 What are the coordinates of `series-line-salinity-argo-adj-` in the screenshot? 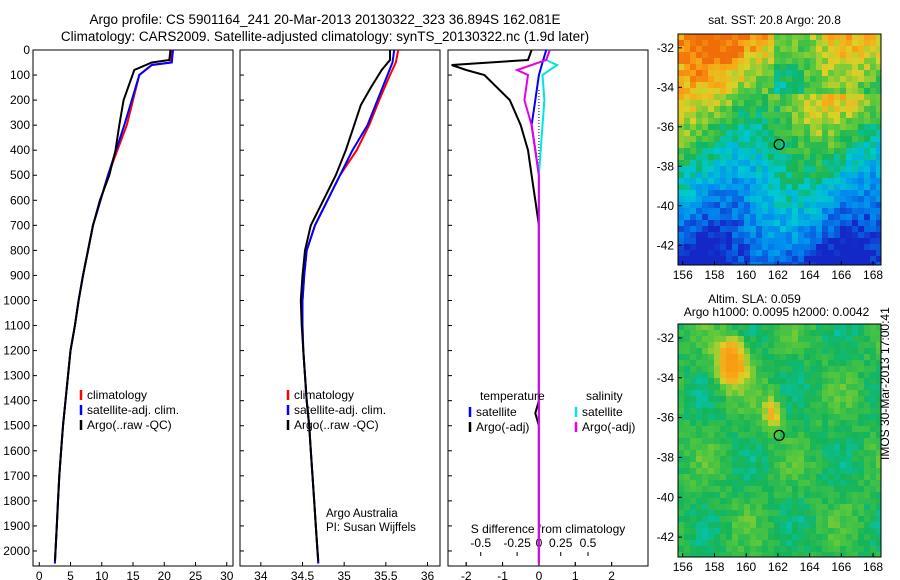 It's located at (532, 306).